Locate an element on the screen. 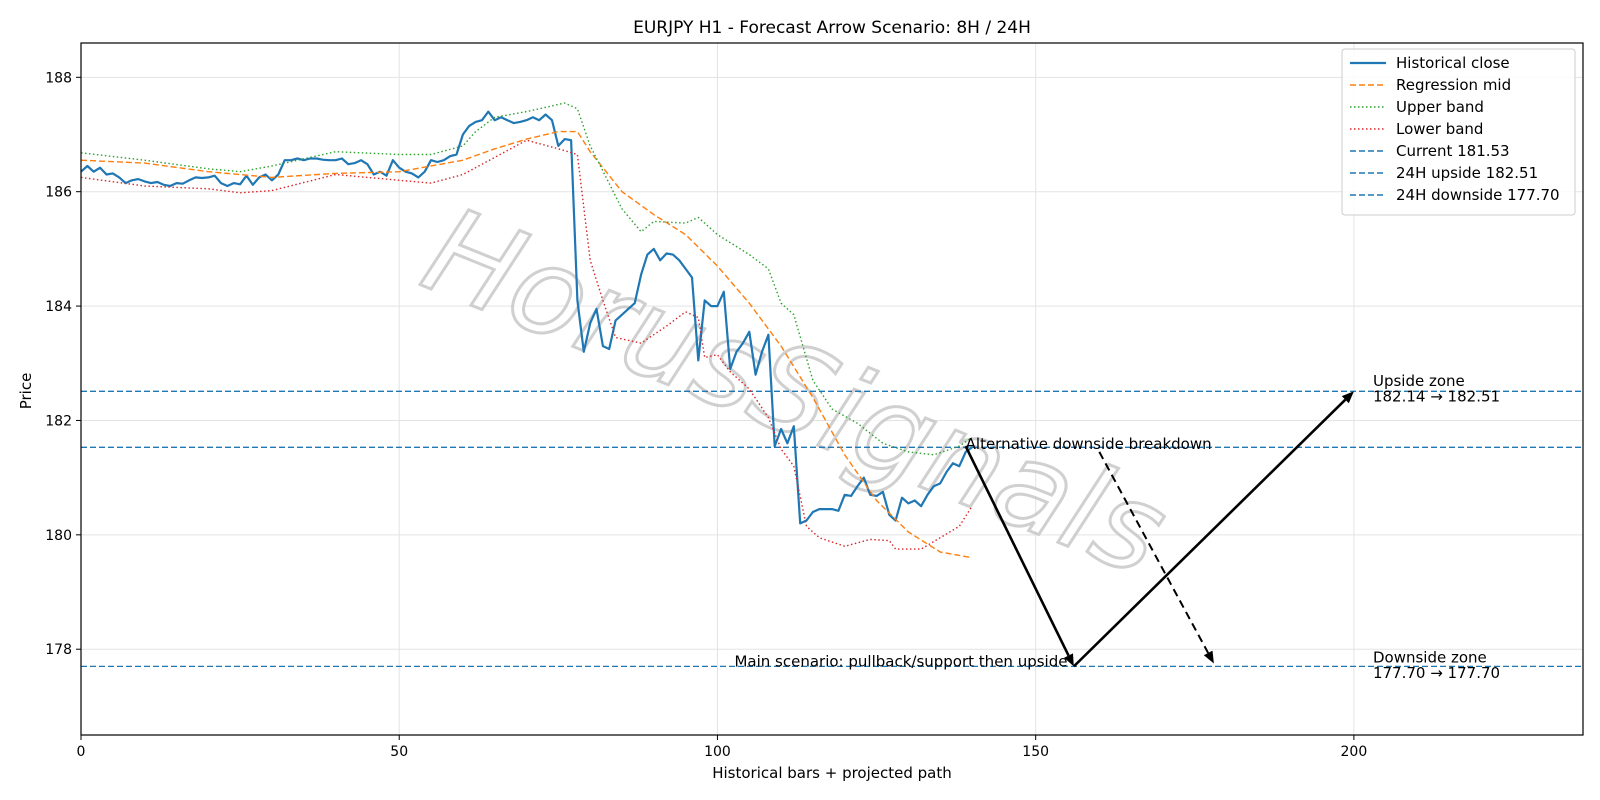  legend-box is located at coordinates (1458, 132).